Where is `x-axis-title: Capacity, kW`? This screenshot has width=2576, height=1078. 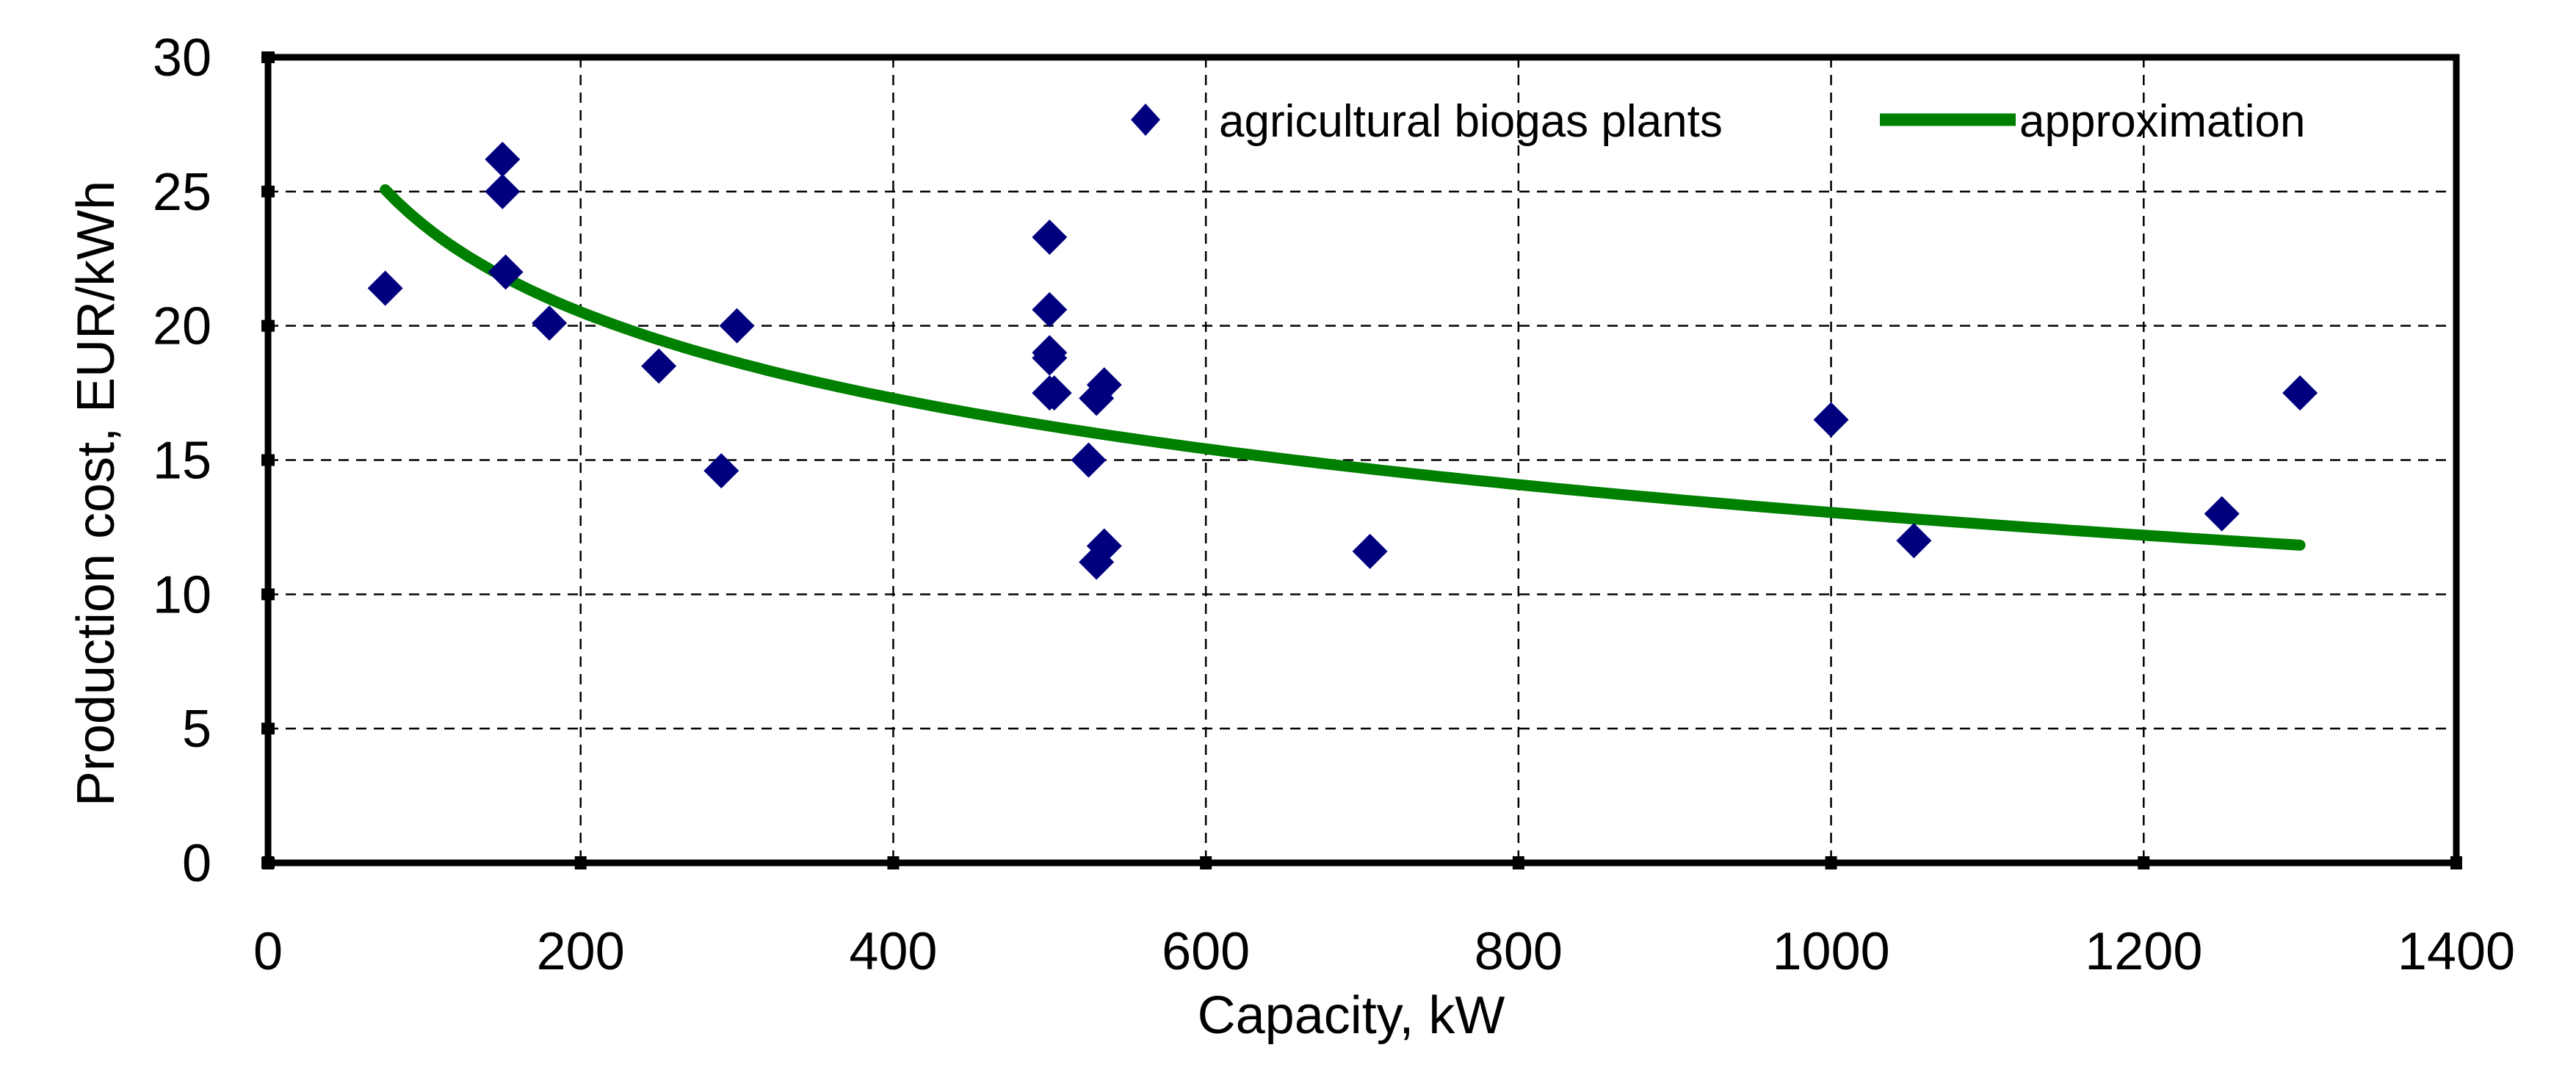 x-axis-title: Capacity, kW is located at coordinates (1351, 1016).